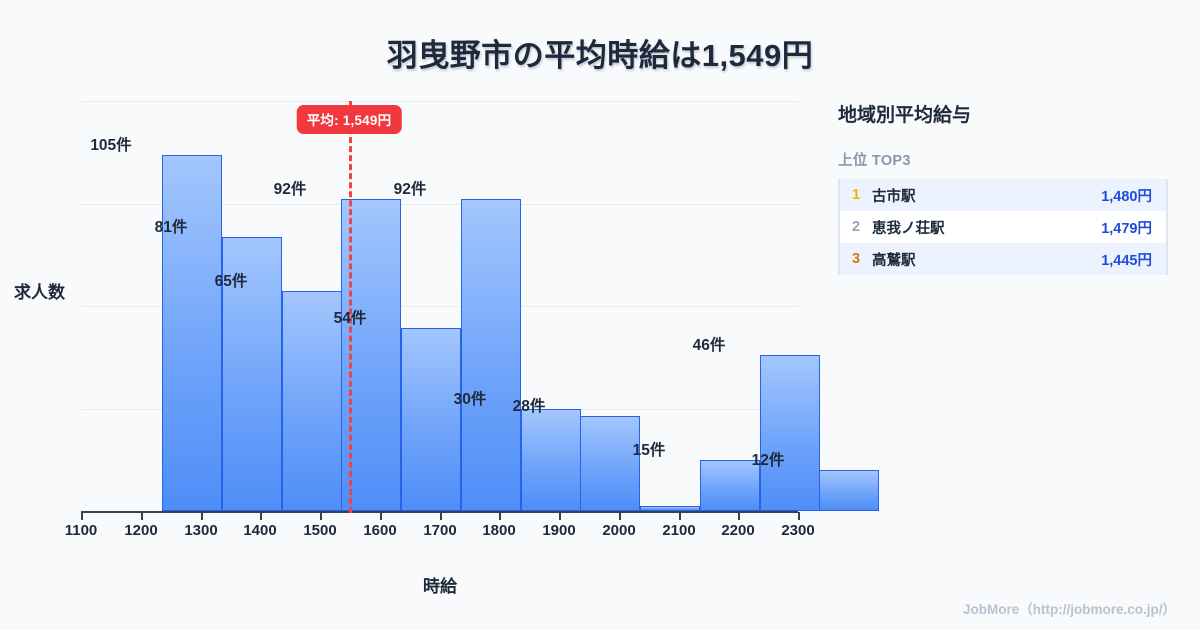 This screenshot has width=1200, height=630. I want to click on rank-wage-value: 1,479円, so click(1126, 228).